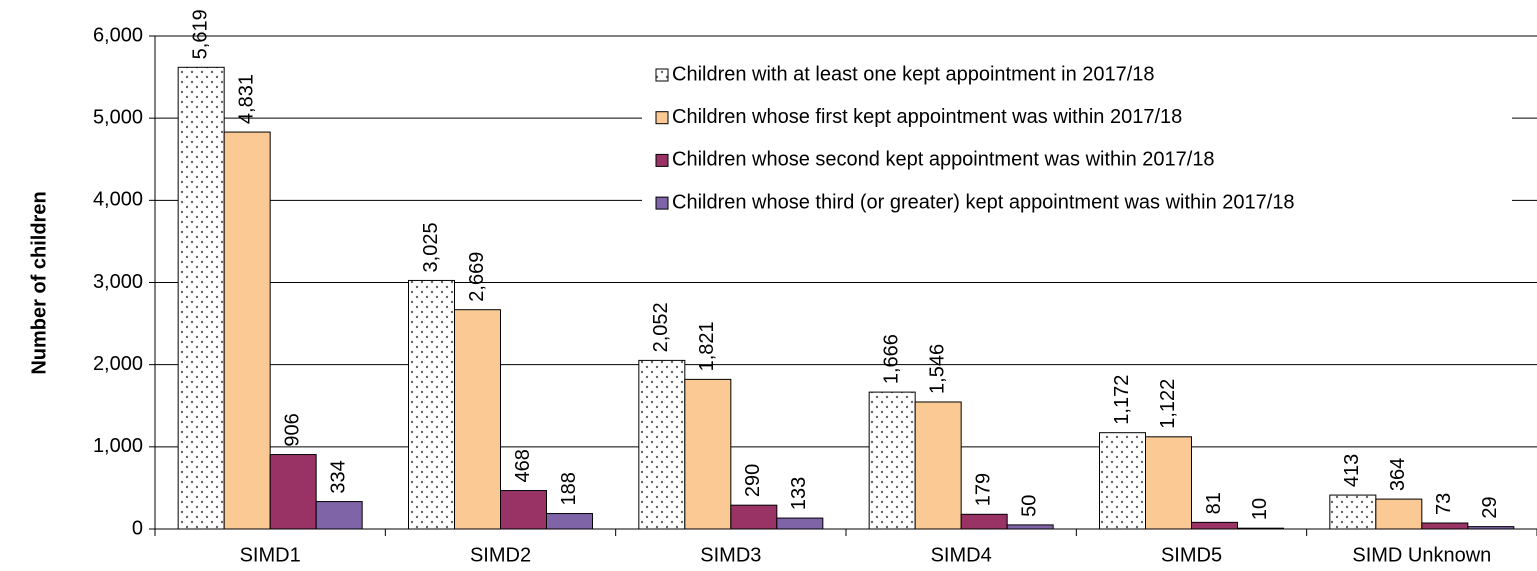  Describe the element at coordinates (137, 528) in the screenshot. I see `y-tick-label: 0` at that location.